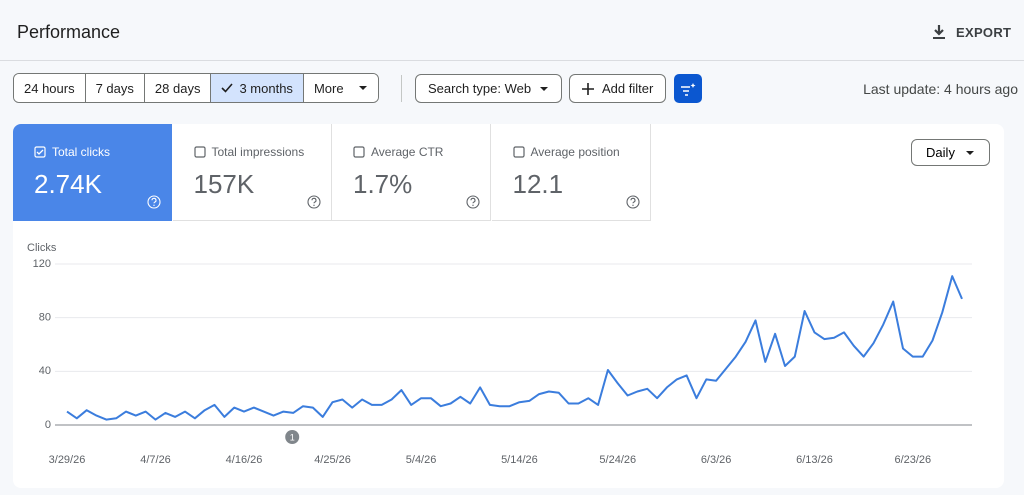 The height and width of the screenshot is (495, 1024). I want to click on metric-value: 12.1, so click(538, 184).